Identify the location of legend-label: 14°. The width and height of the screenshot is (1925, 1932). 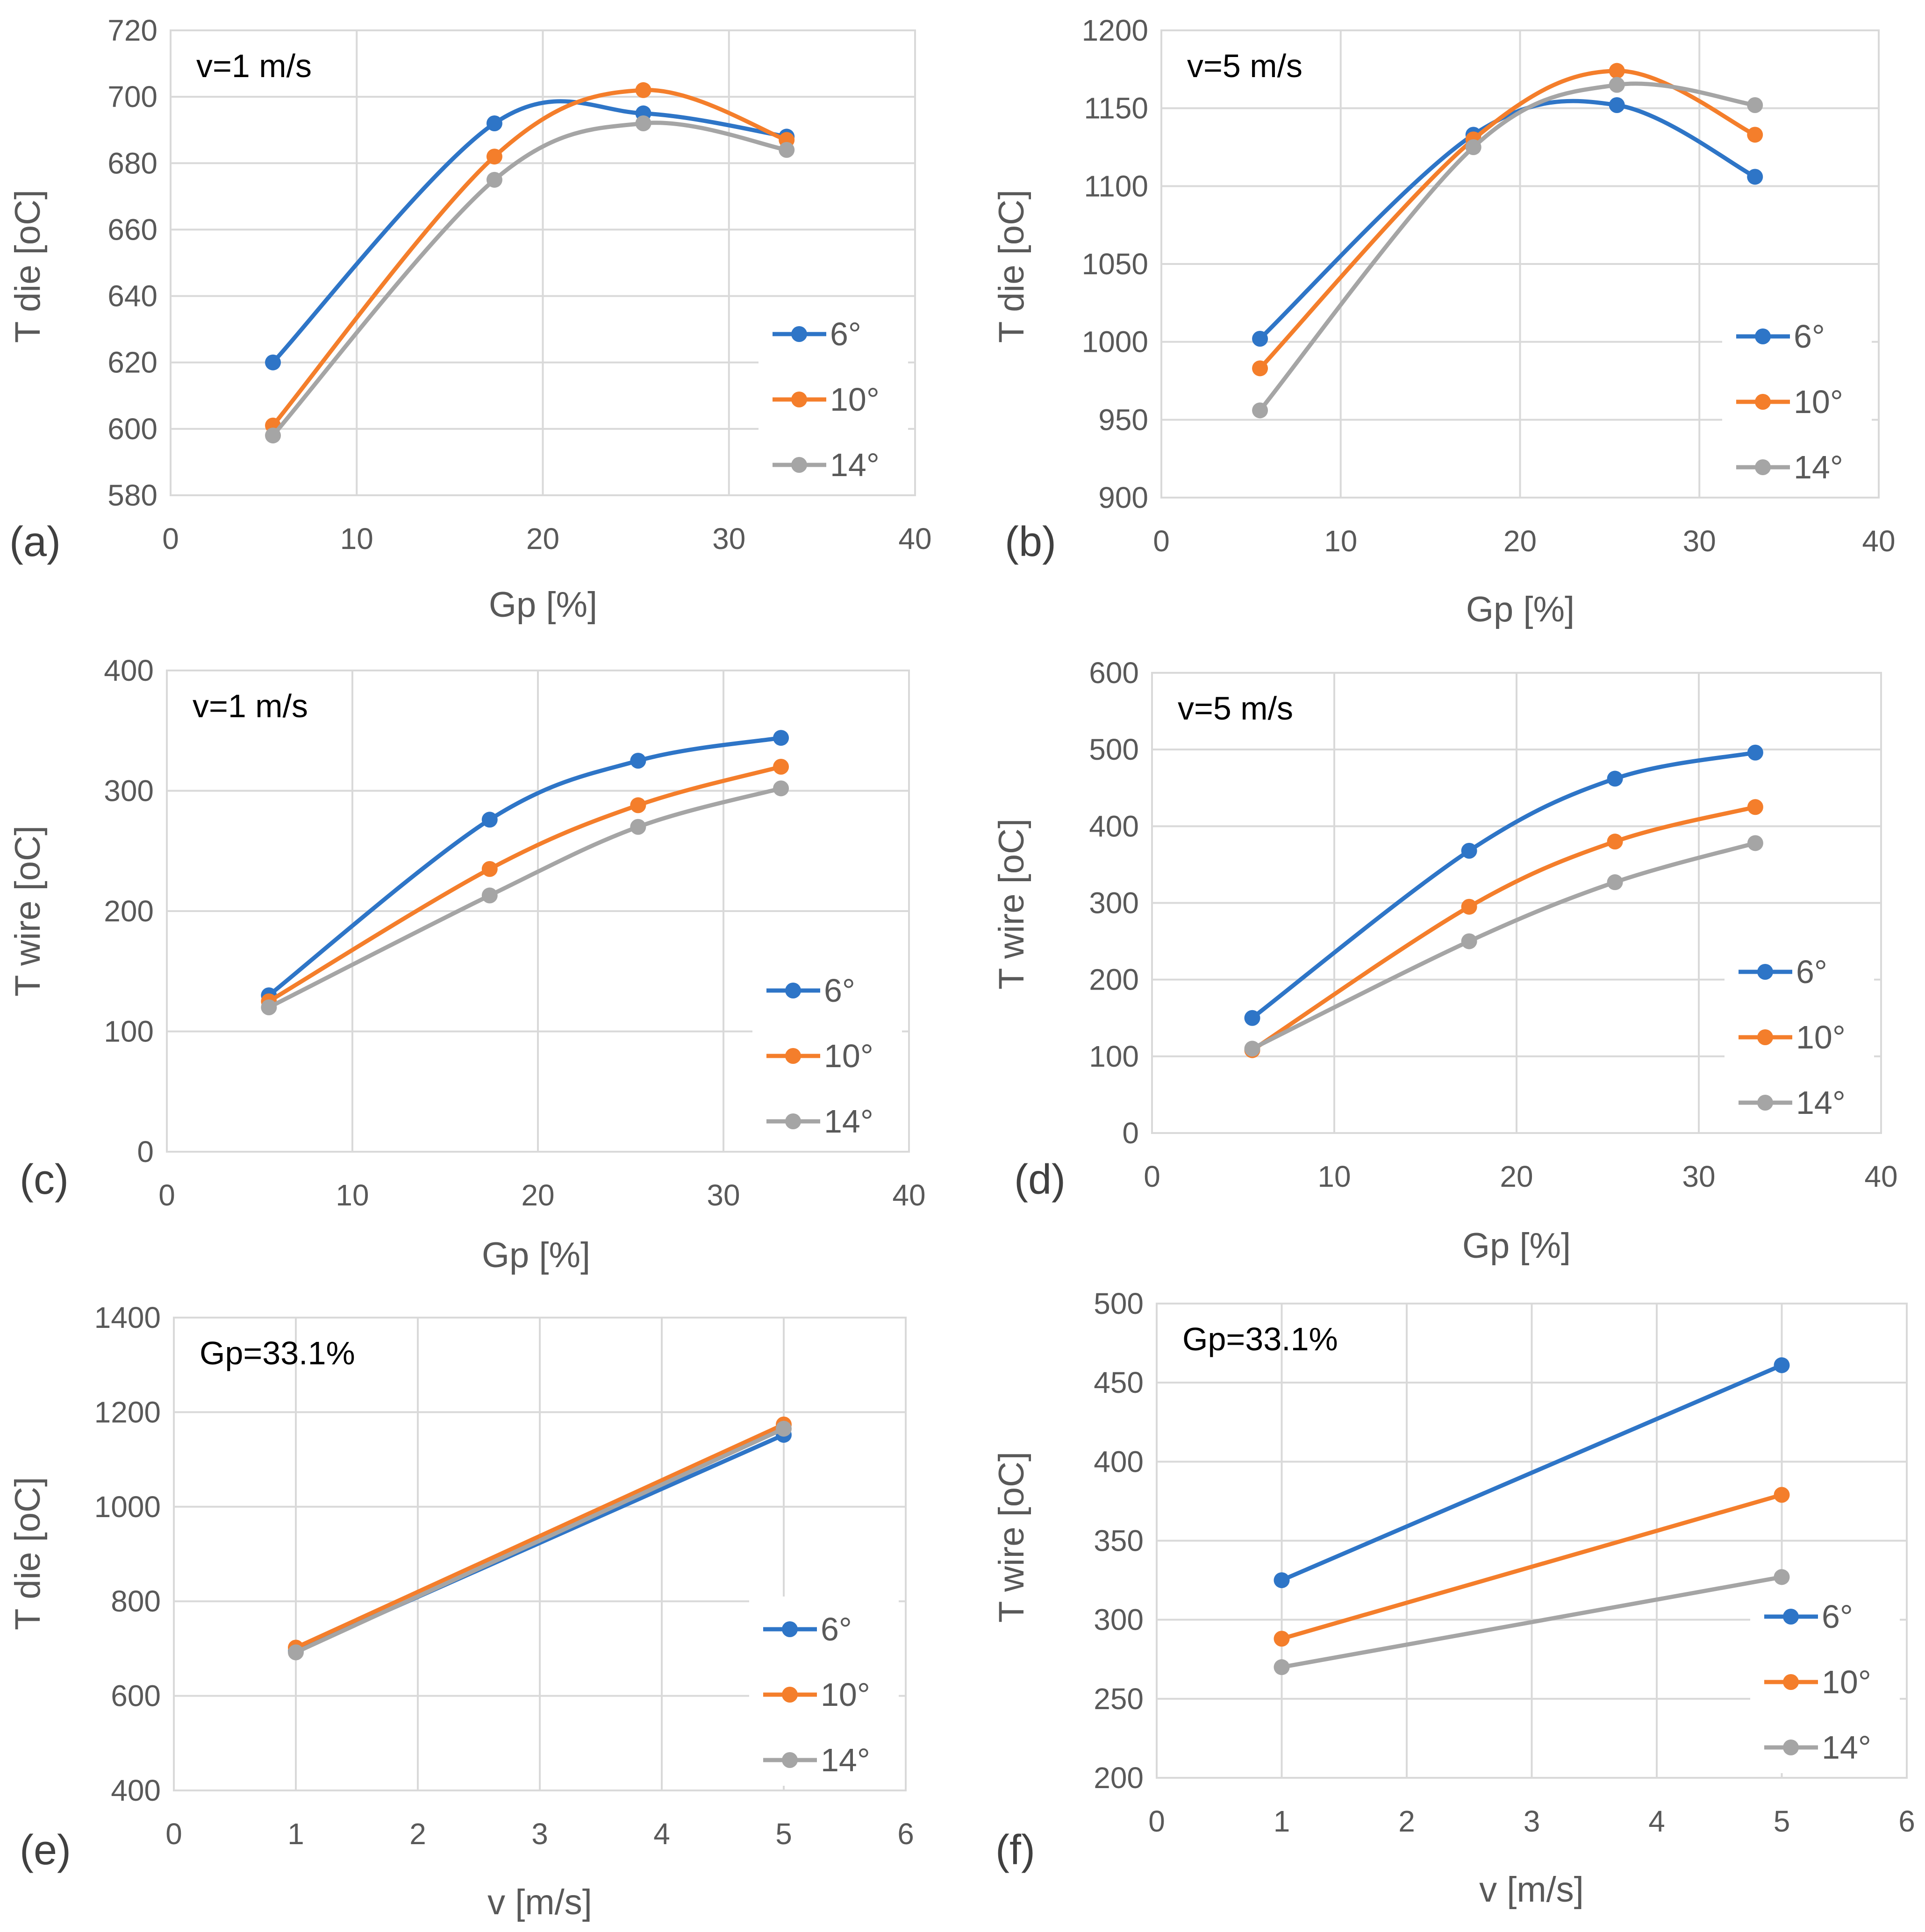
(1821, 1102).